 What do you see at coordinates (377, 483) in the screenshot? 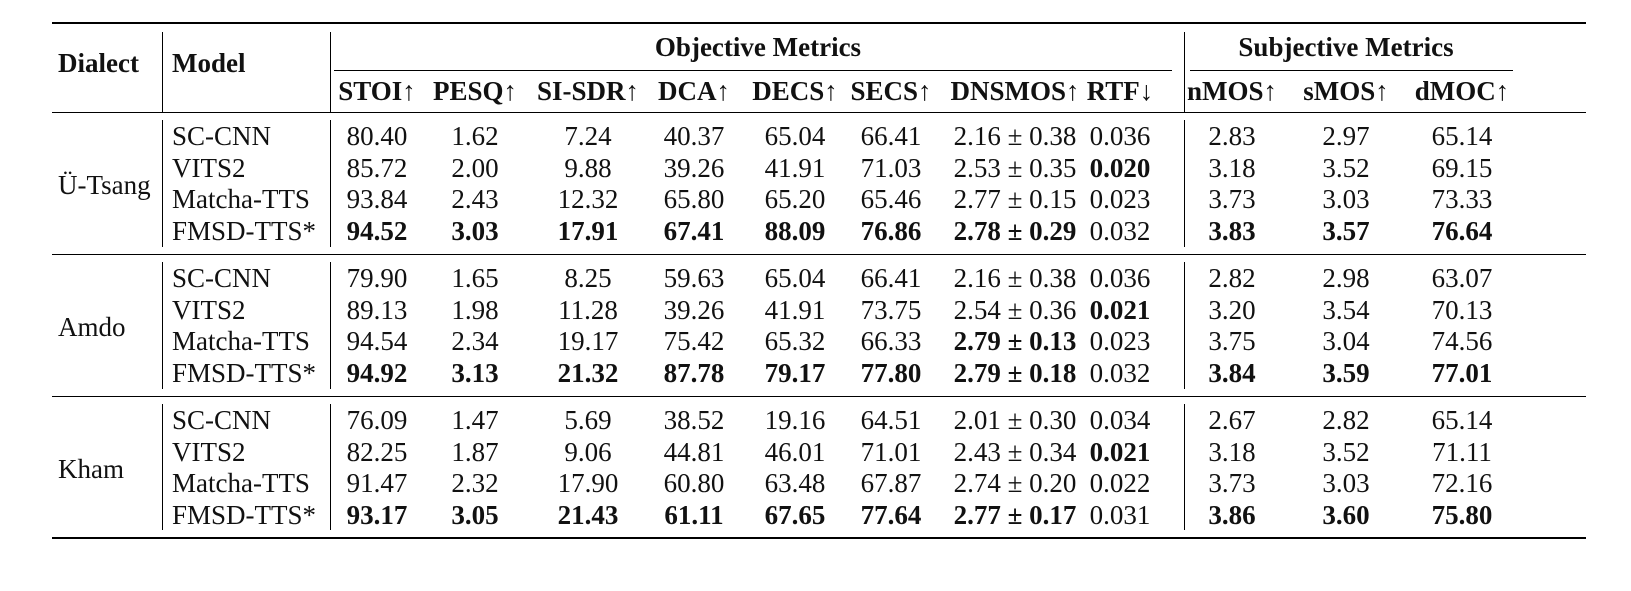
I see `table-cell: 91.47` at bounding box center [377, 483].